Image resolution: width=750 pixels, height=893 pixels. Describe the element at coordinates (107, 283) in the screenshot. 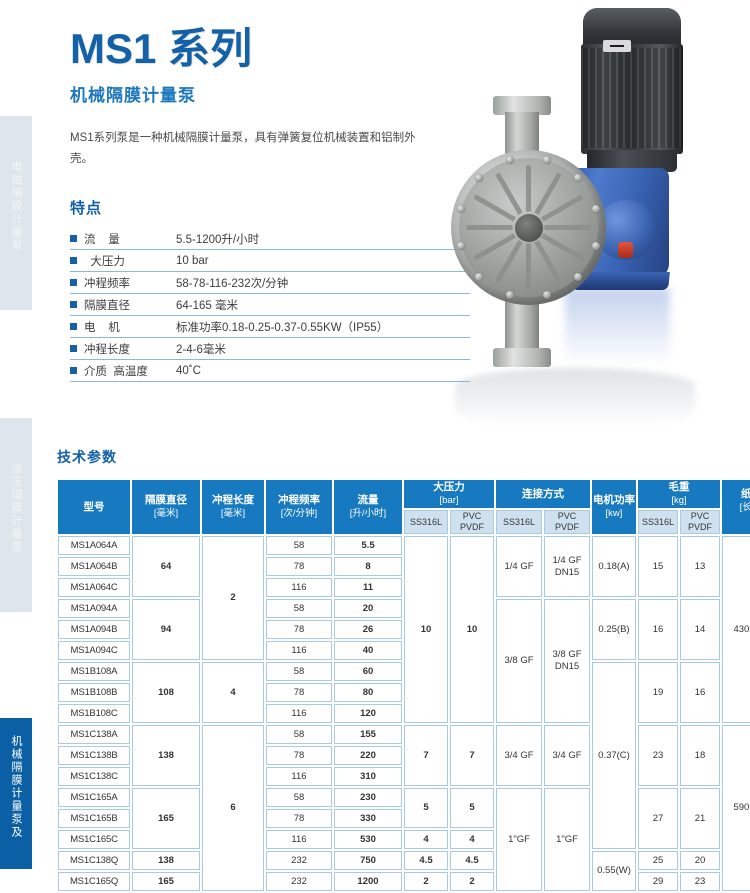

I see `feature-label: 冲程频率` at that location.